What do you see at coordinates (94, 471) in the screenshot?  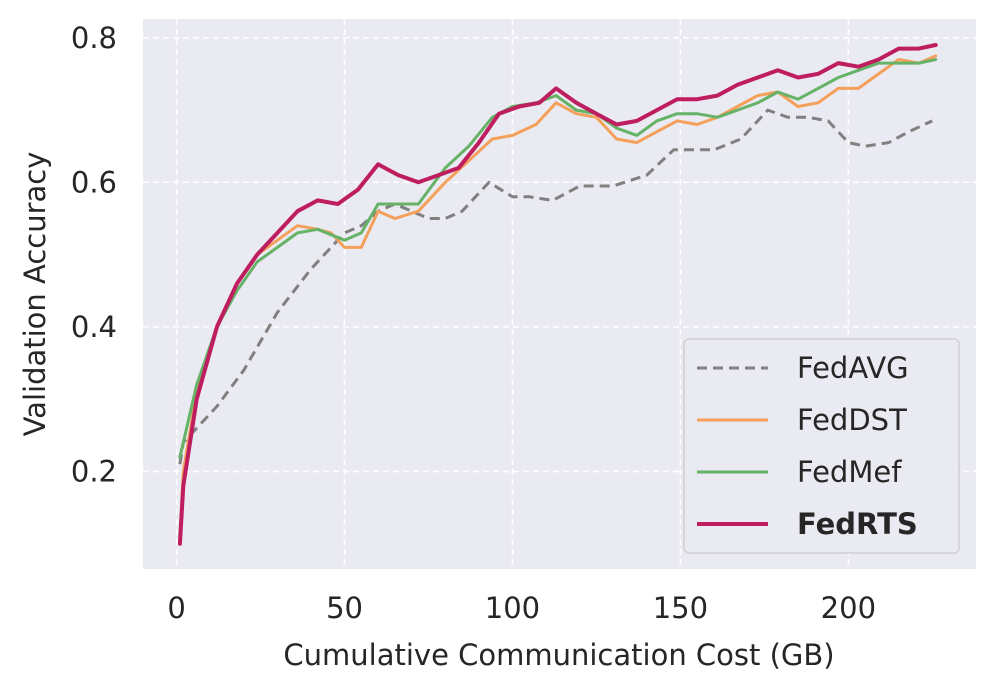 I see `y-tick-label: 0.2` at bounding box center [94, 471].